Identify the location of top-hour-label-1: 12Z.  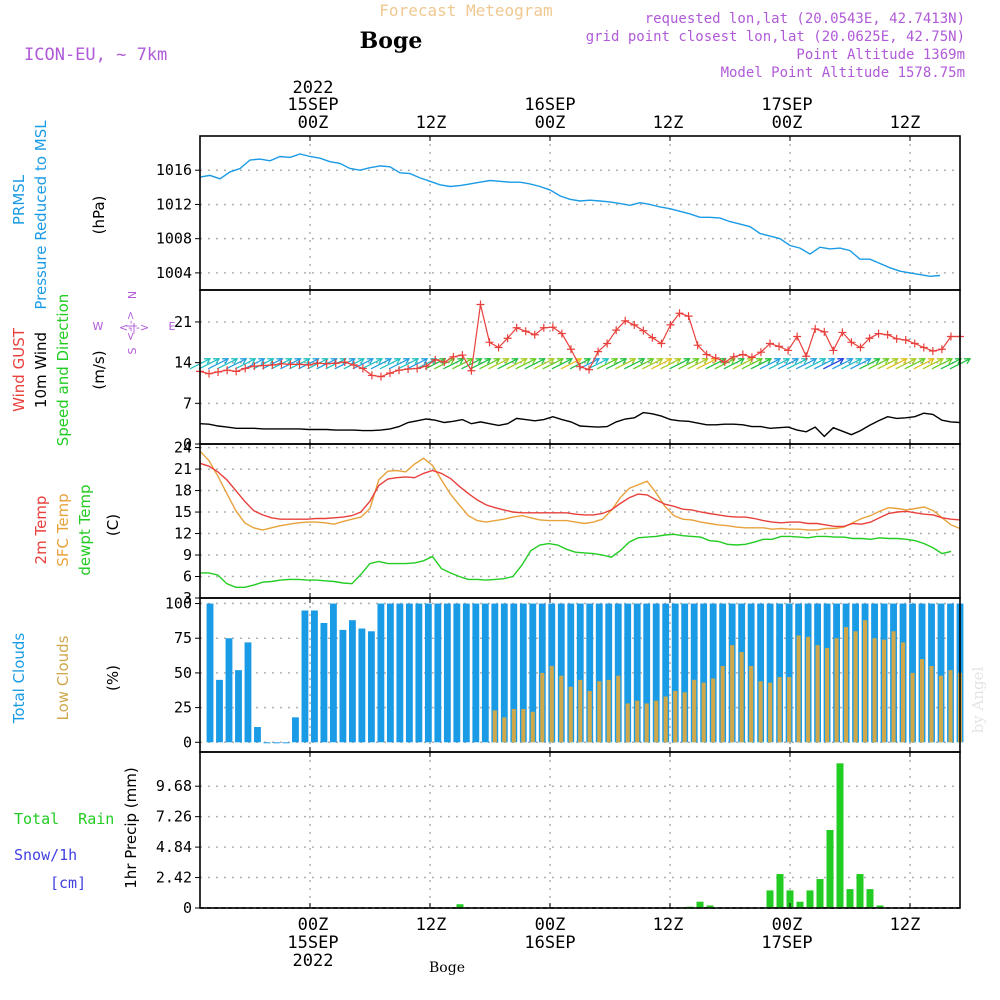
(431, 123).